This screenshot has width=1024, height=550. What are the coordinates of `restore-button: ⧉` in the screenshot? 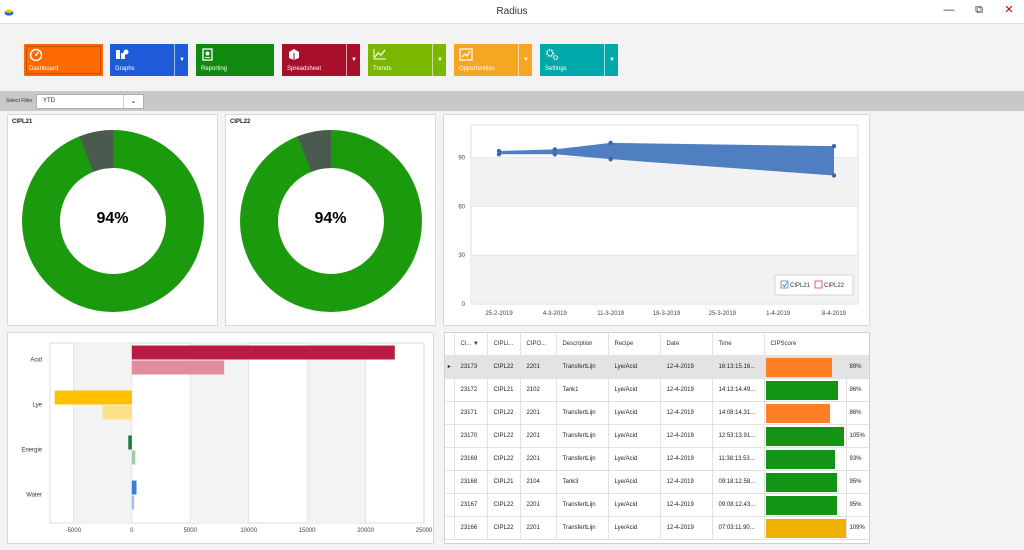 It's located at (979, 10).